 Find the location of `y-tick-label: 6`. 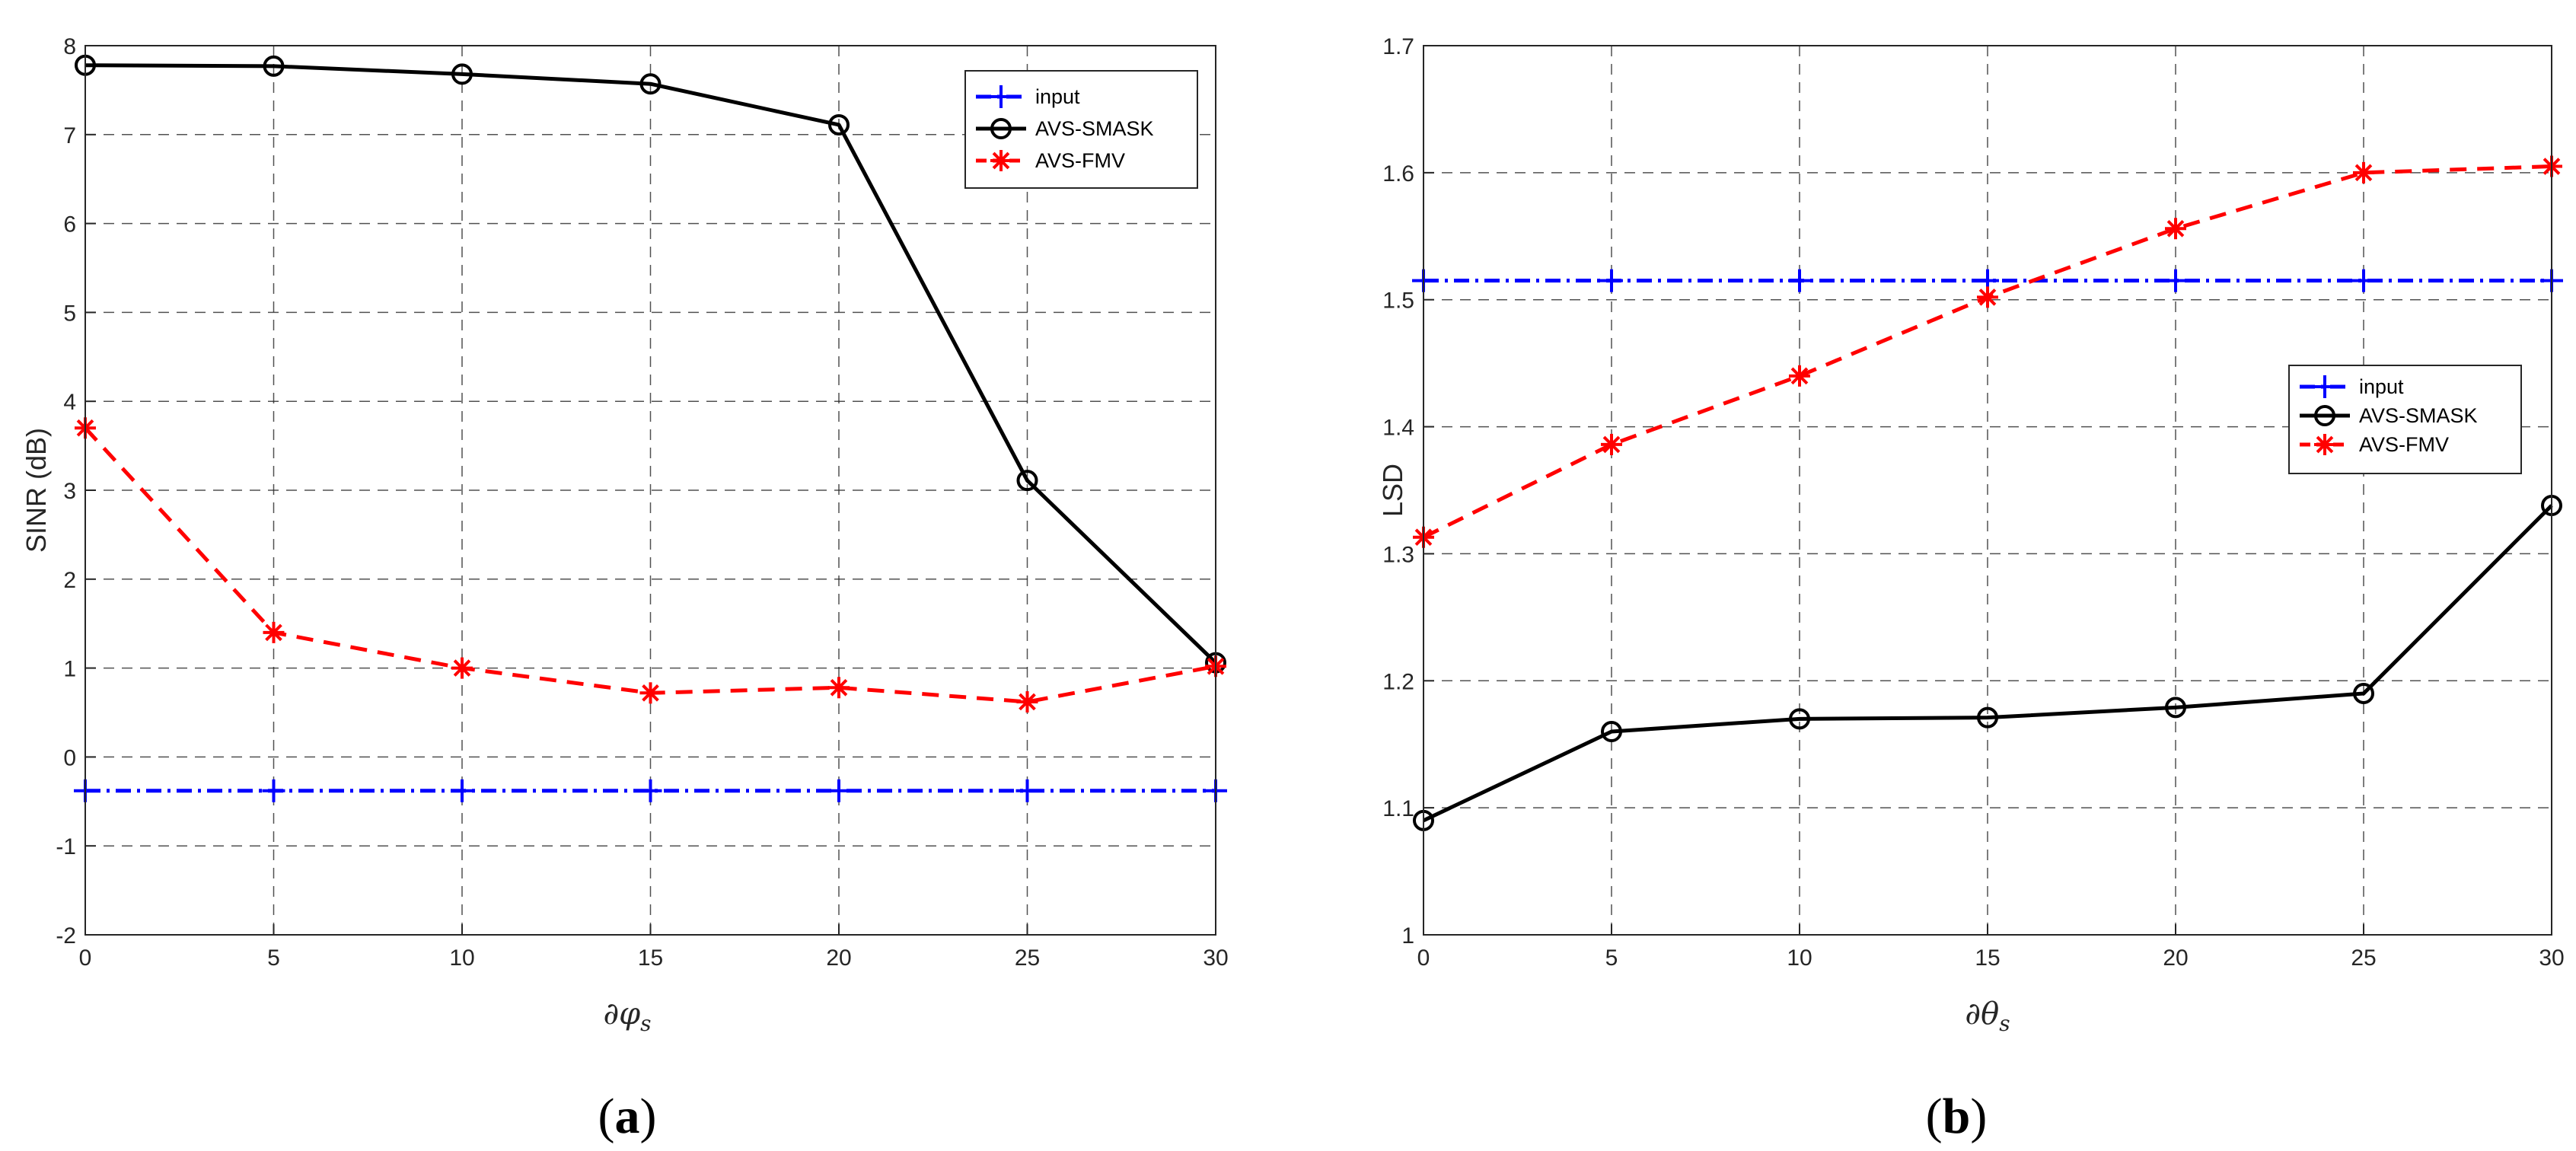

y-tick-label: 6 is located at coordinates (70, 225).